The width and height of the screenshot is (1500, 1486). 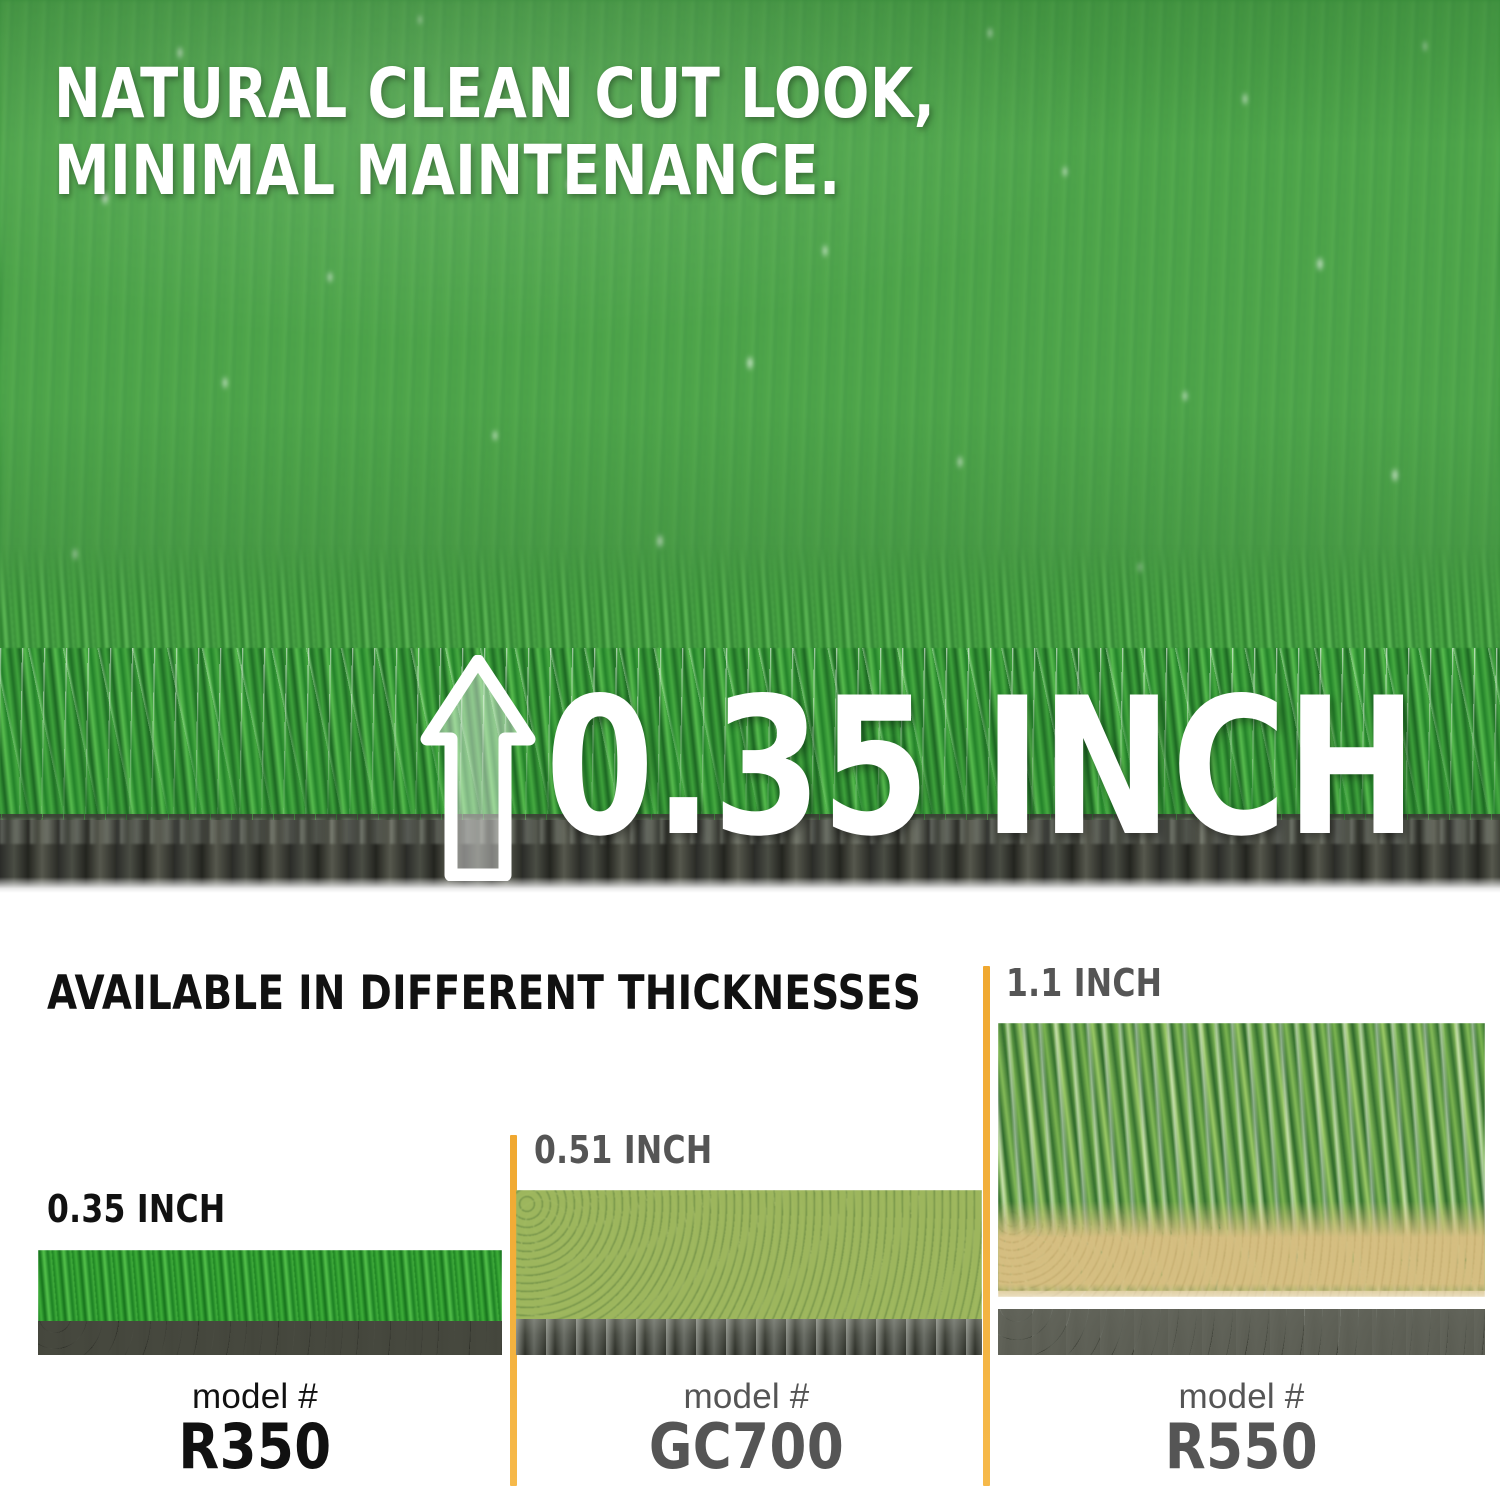 What do you see at coordinates (255, 1189) in the screenshot?
I see `product-column-r350: 0.35 INCH model # R350` at bounding box center [255, 1189].